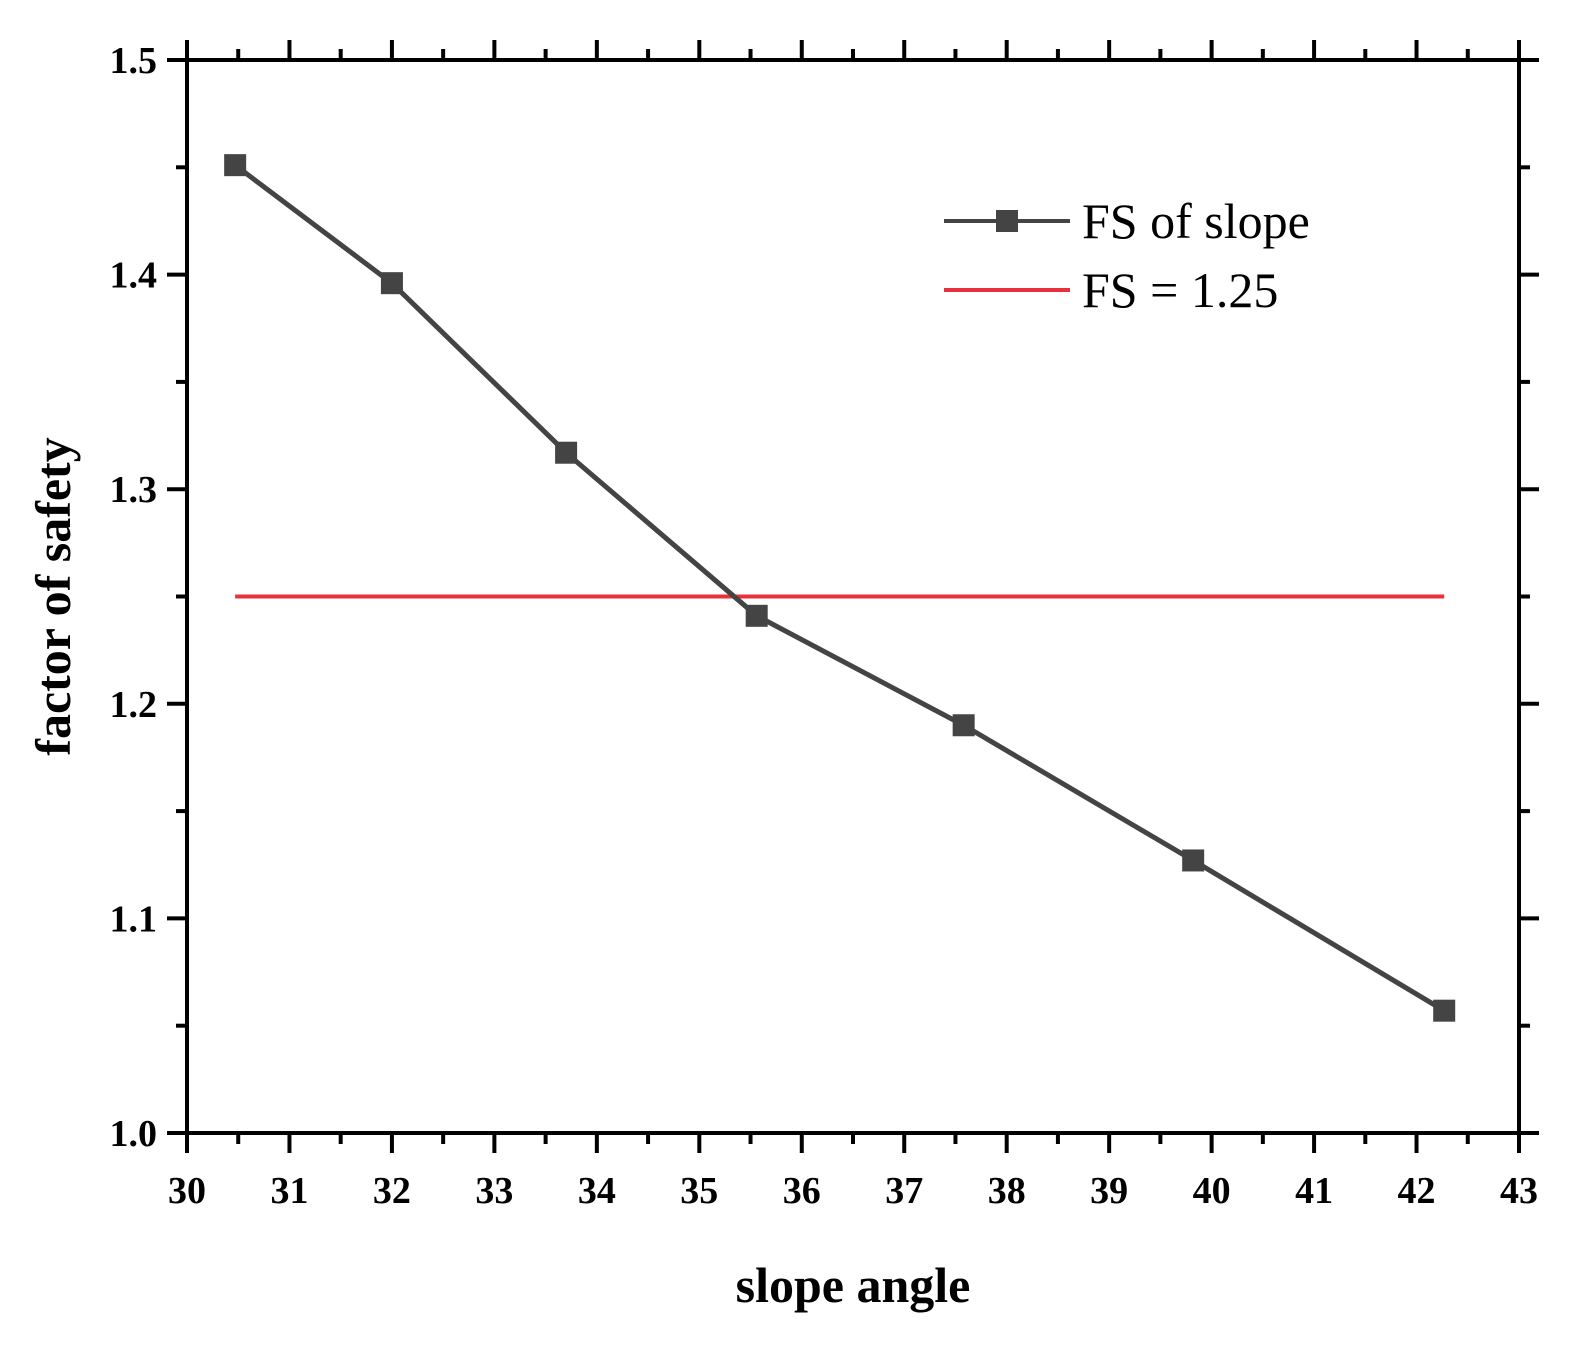 The width and height of the screenshot is (1581, 1360). Describe the element at coordinates (1180, 290) in the screenshot. I see `legend-label: FS = 1.25` at that location.